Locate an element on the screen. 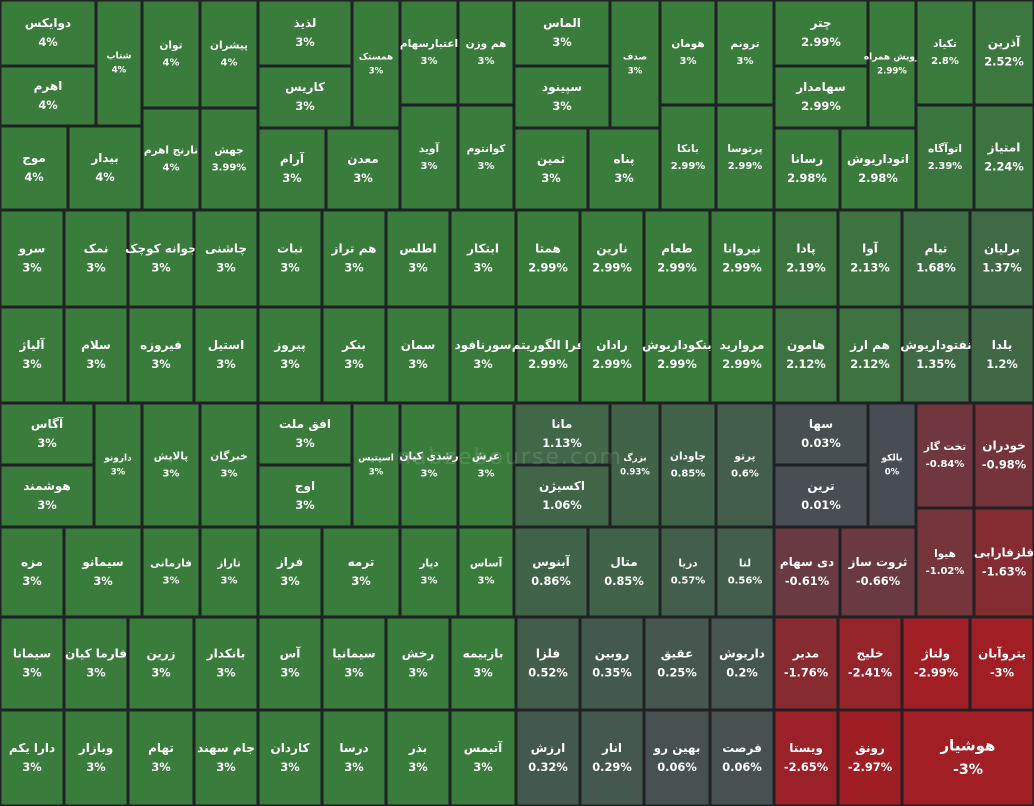  cell-value: 0.32% is located at coordinates (548, 767).